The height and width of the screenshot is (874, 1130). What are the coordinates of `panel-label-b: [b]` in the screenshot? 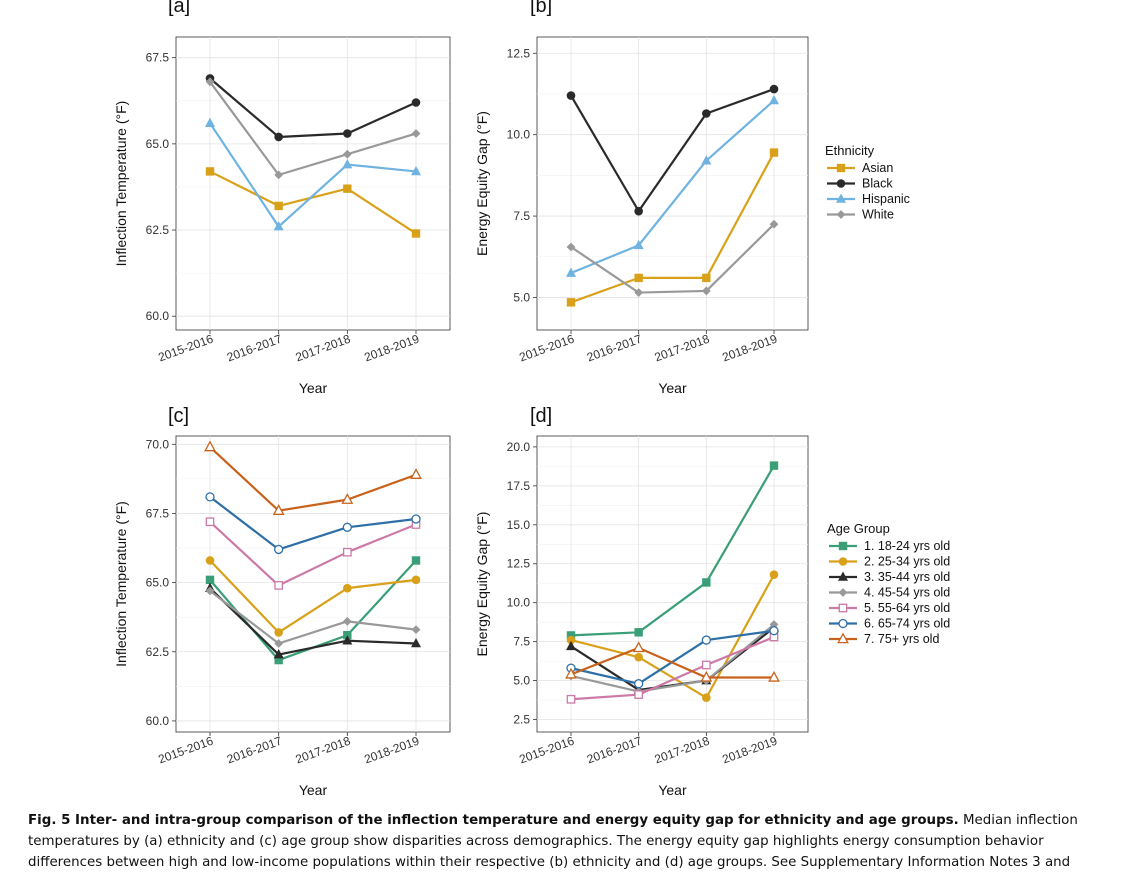 It's located at (541, 8).